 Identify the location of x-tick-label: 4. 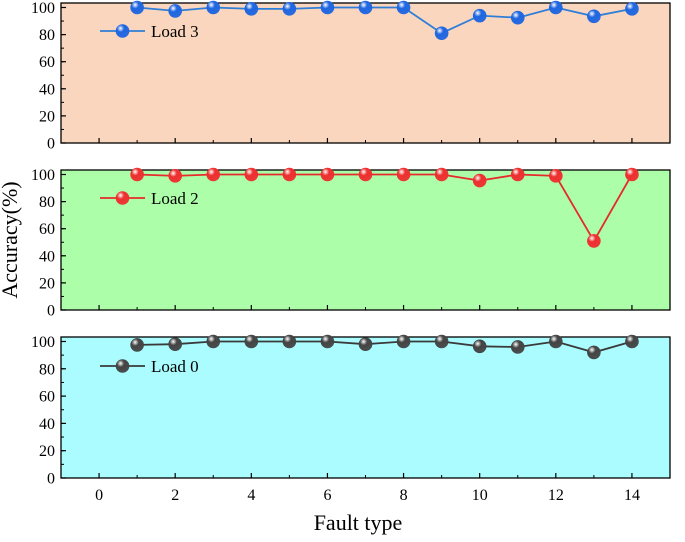
(251, 495).